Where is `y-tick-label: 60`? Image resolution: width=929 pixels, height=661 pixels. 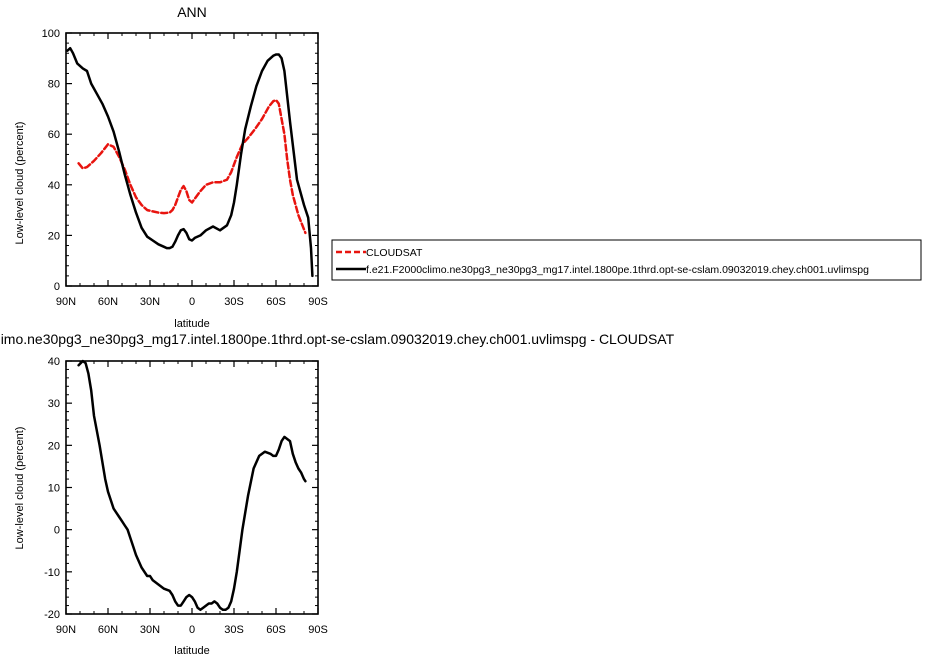
y-tick-label: 60 is located at coordinates (54, 135).